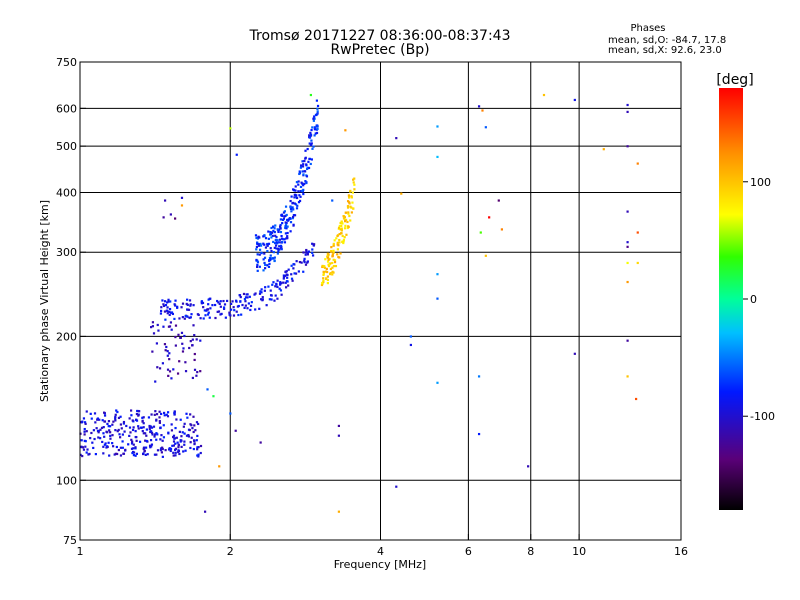  I want to click on x-tick-label: 8, so click(530, 551).